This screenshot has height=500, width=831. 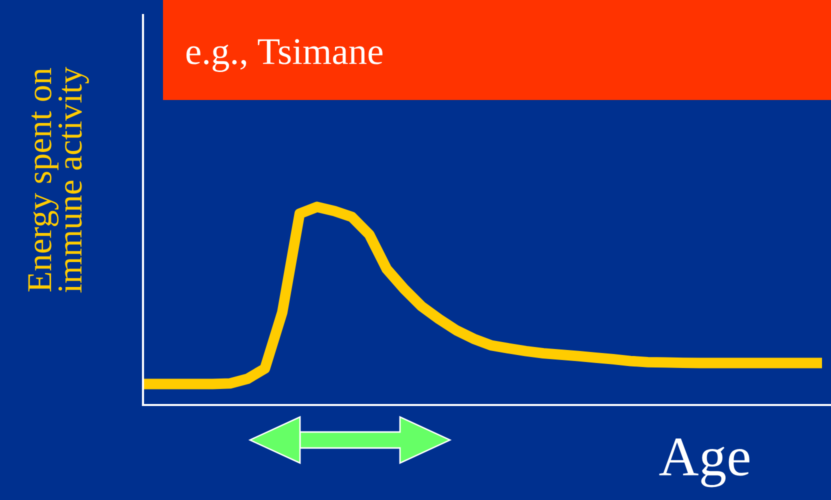 I want to click on x-axis-title: Age, so click(x=704, y=463).